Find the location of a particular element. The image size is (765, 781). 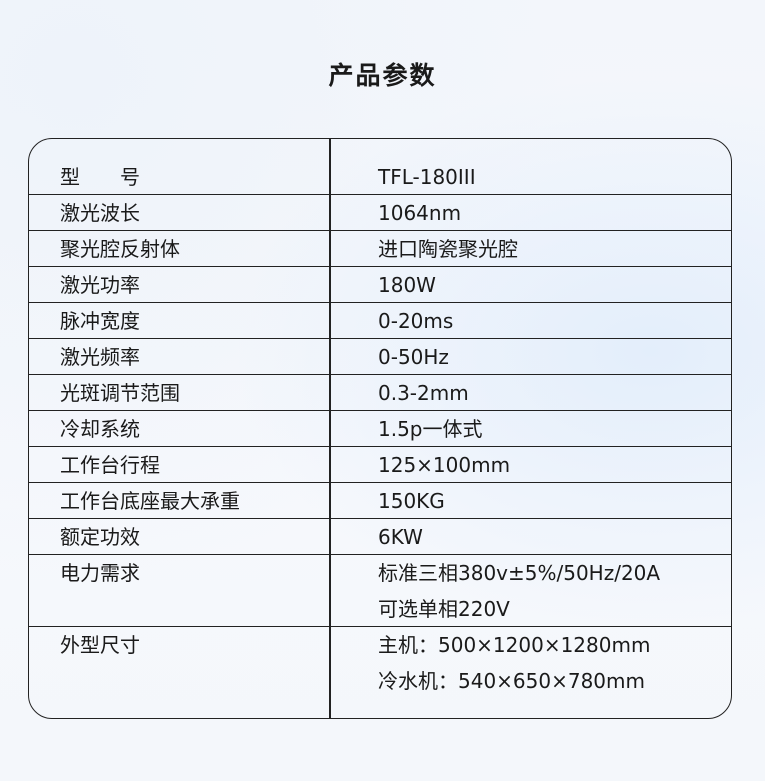

param-label: 激光频率 is located at coordinates (100, 357).